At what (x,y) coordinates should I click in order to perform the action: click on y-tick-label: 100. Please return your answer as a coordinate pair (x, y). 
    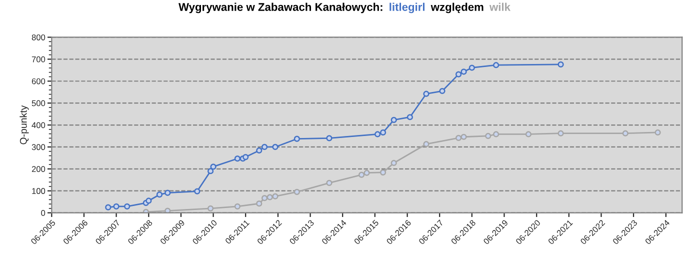
    Looking at the image, I should click on (39, 191).